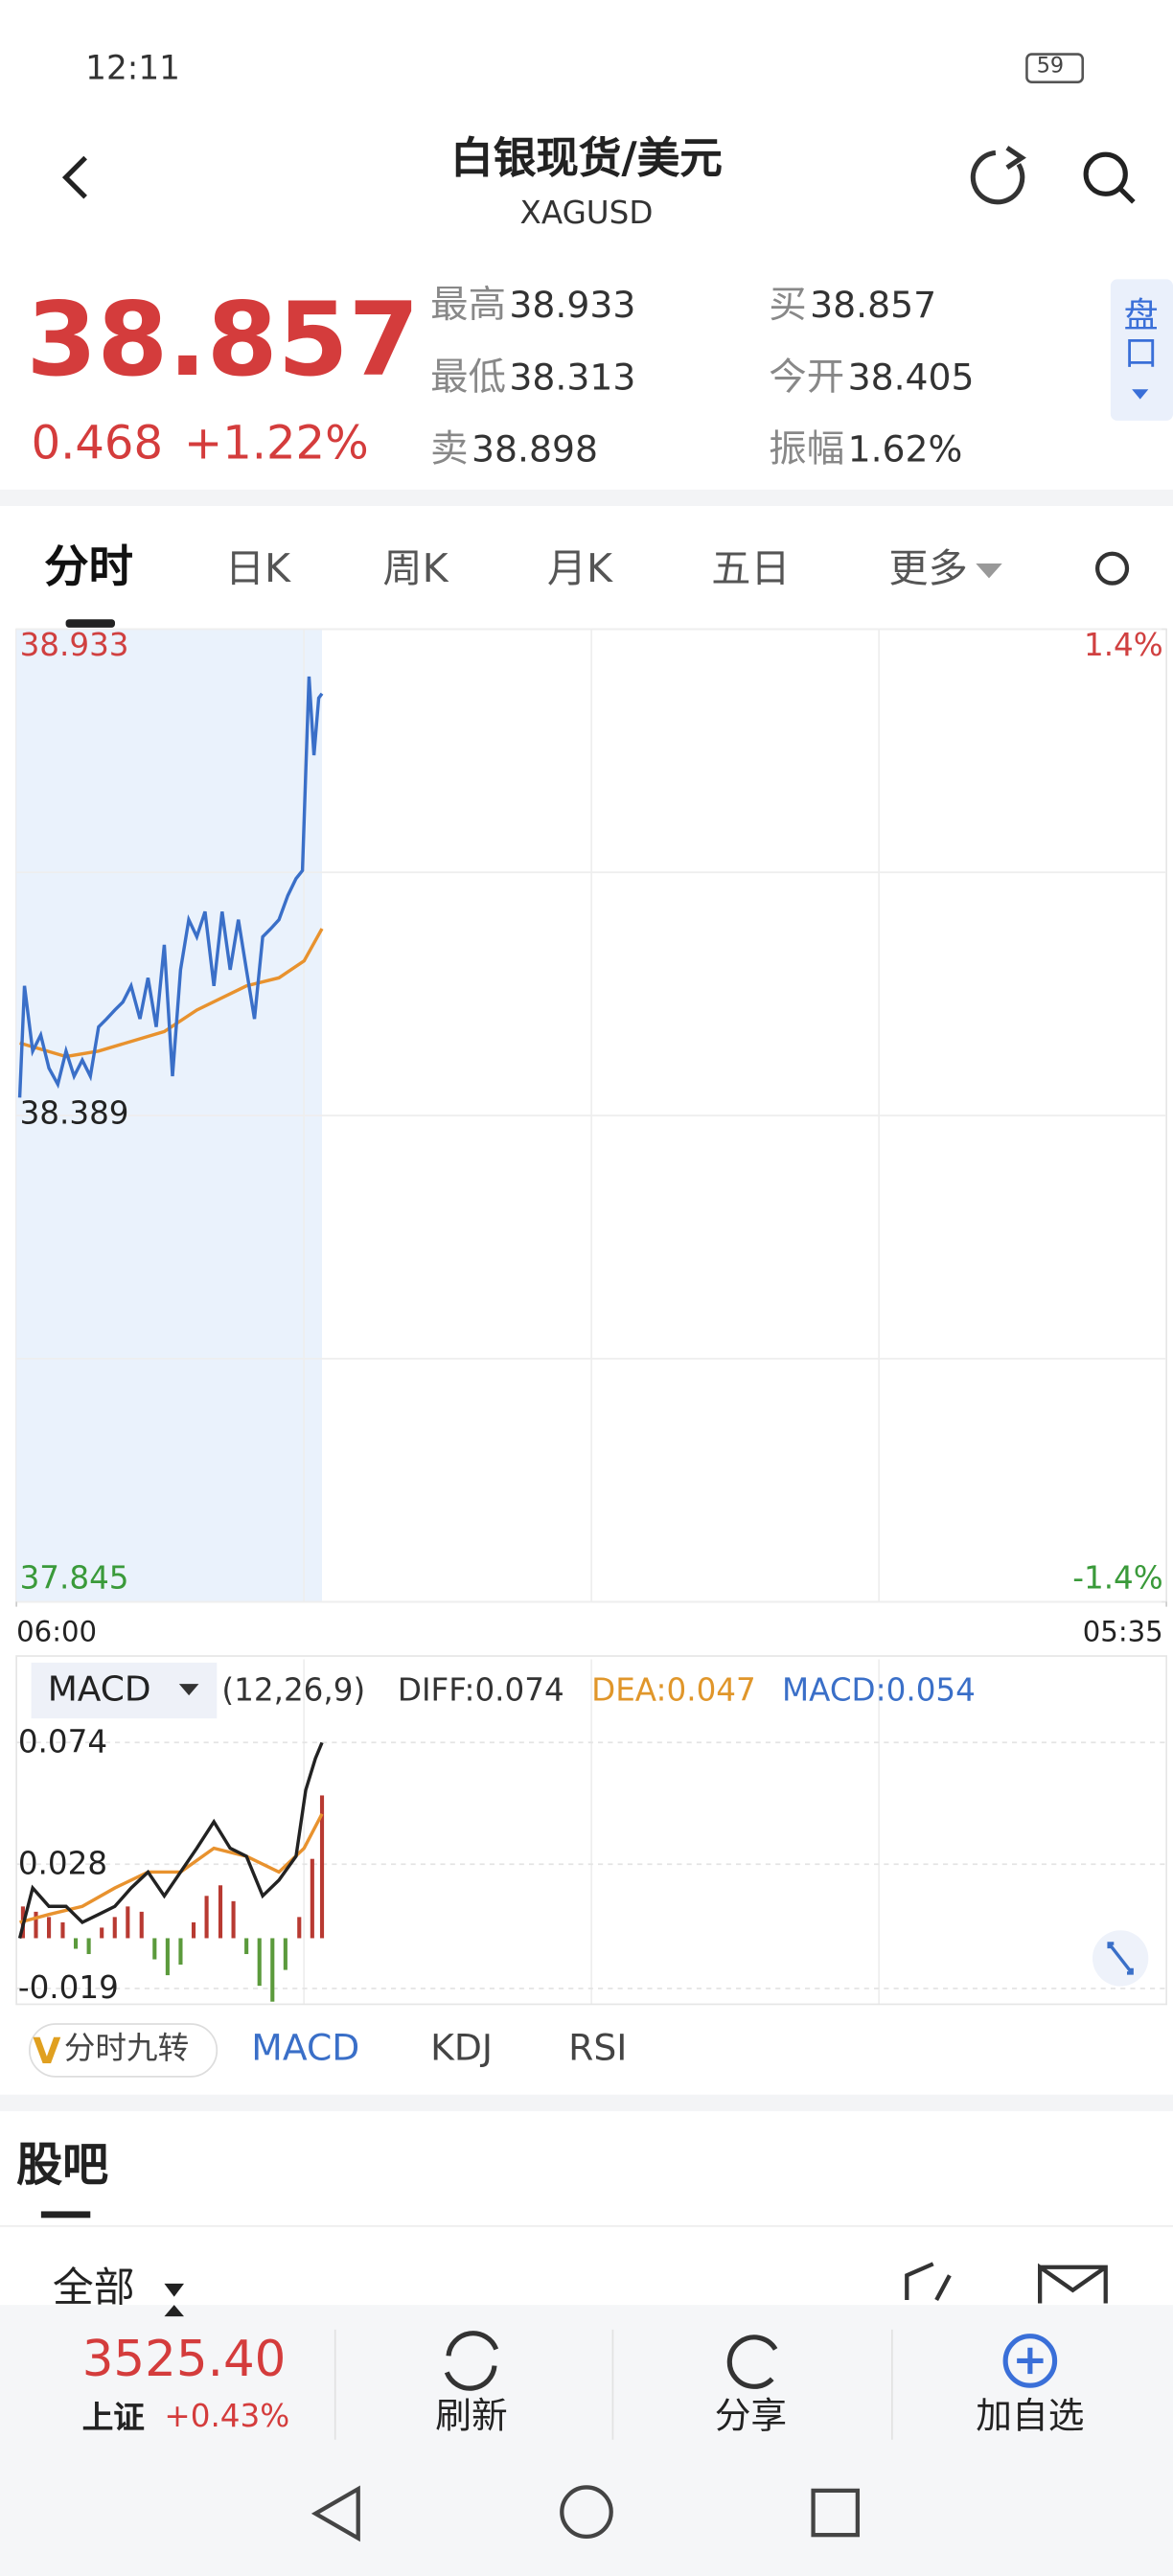 This screenshot has height=2576, width=1173. Describe the element at coordinates (1120, 1958) in the screenshot. I see `expand-icon` at that location.